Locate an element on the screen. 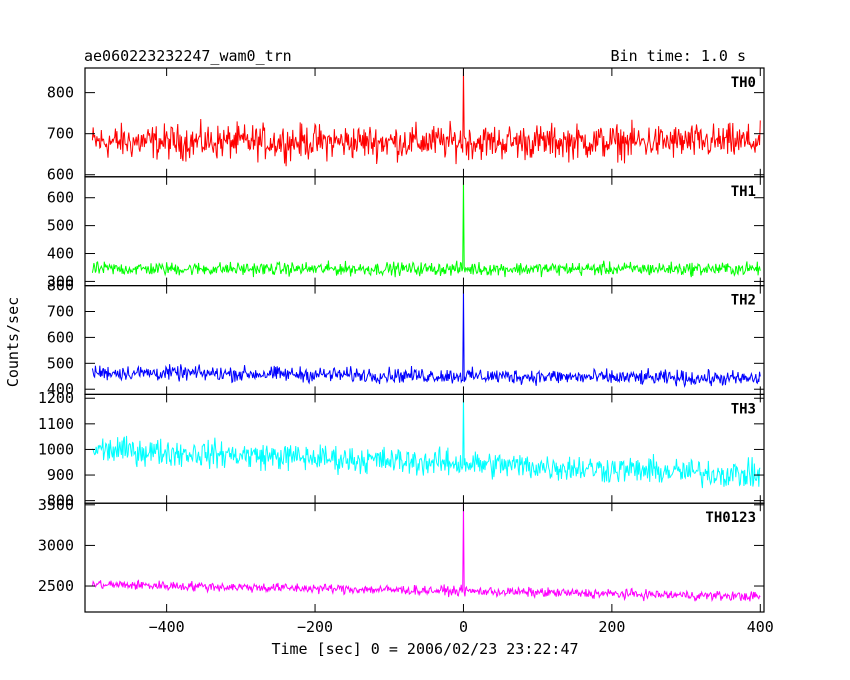 The width and height of the screenshot is (850, 680). x-tick-label: −400 is located at coordinates (167, 627).